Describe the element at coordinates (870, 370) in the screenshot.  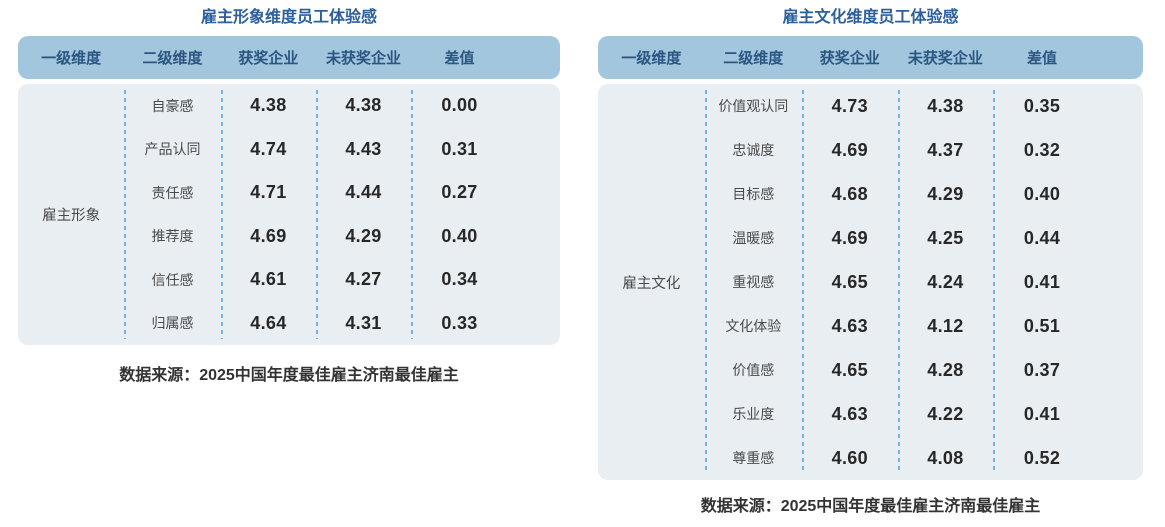
I see `table-row: 价值感 4.65 4.28 0.37` at that location.